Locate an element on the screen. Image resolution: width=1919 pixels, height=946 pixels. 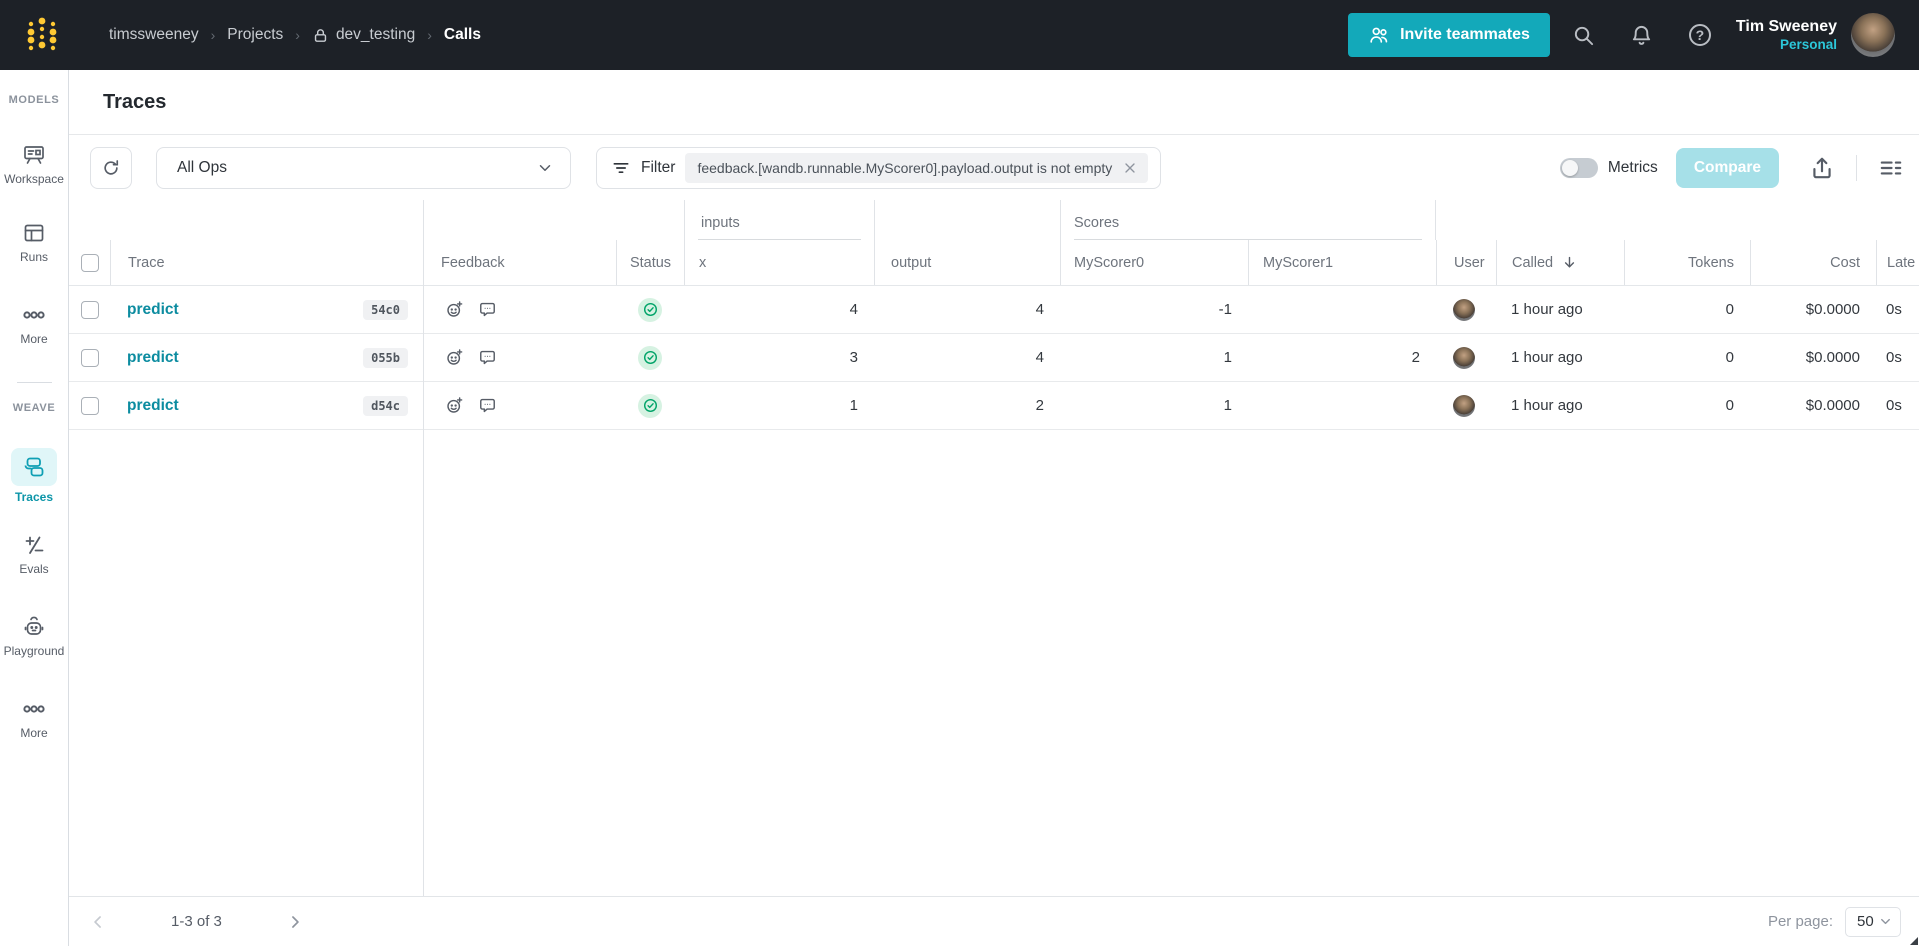
sidebar-item-playground: Playground is located at coordinates (34, 636).